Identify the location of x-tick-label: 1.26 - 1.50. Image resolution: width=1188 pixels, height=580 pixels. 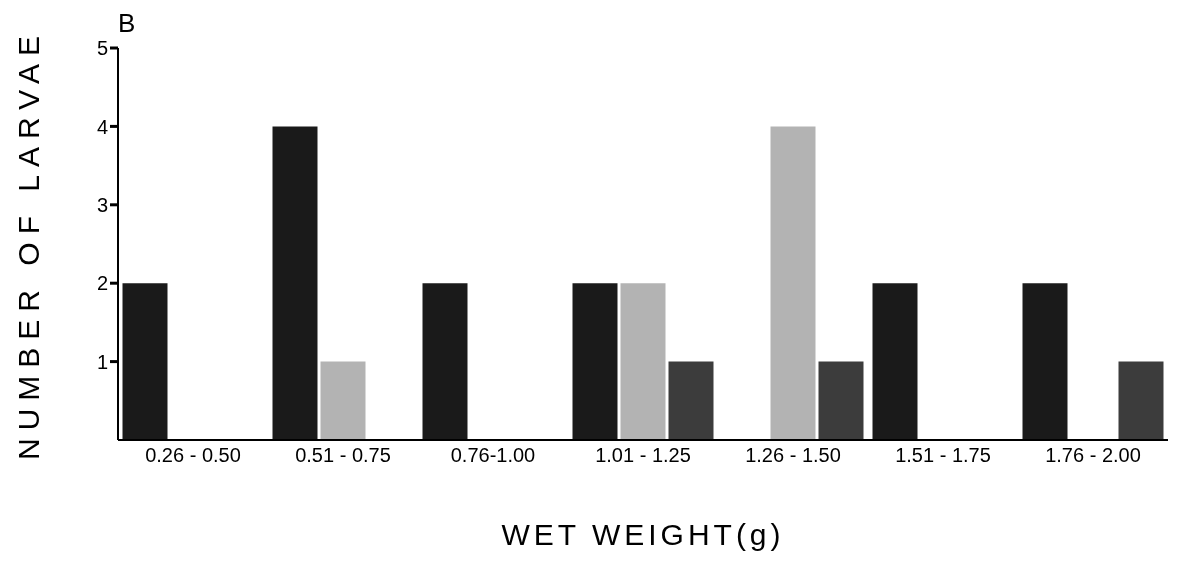
(793, 455).